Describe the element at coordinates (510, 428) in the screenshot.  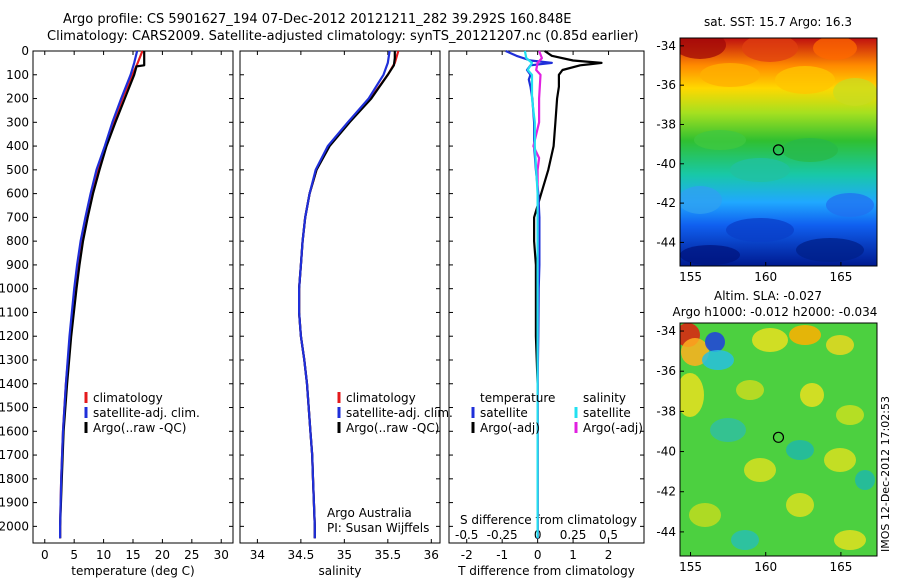
I see `legend-diff-temperature-label: Argo(-adj)` at that location.